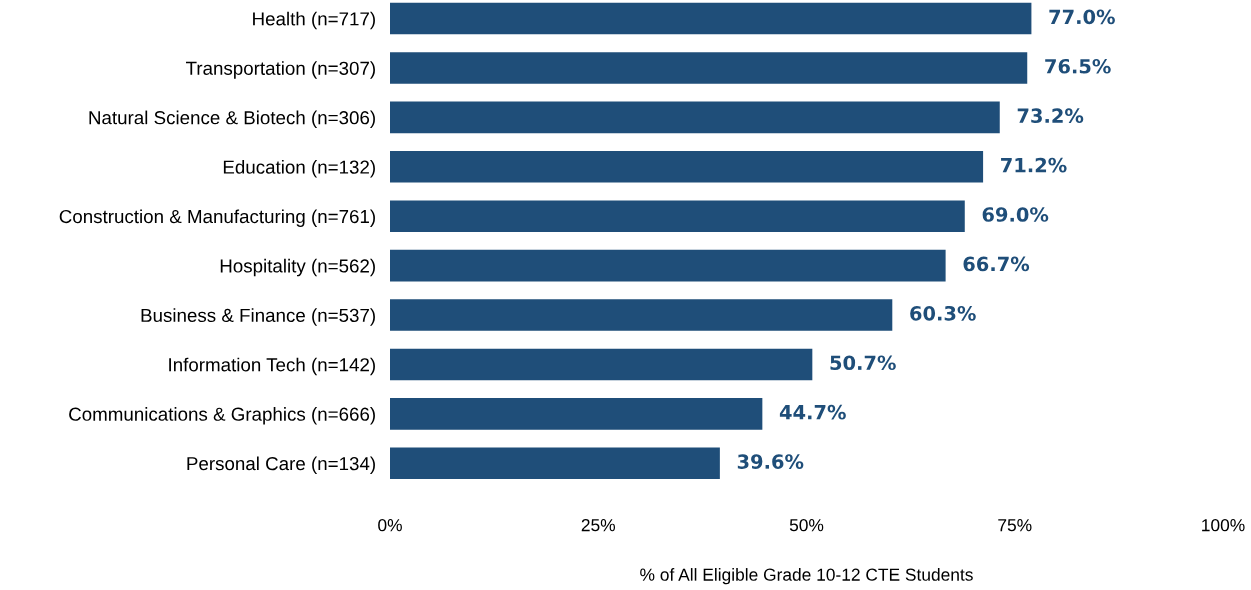 The height and width of the screenshot is (590, 1251). What do you see at coordinates (217, 218) in the screenshot?
I see `y-tick-label: Construction & Manufacturing (n=761)` at bounding box center [217, 218].